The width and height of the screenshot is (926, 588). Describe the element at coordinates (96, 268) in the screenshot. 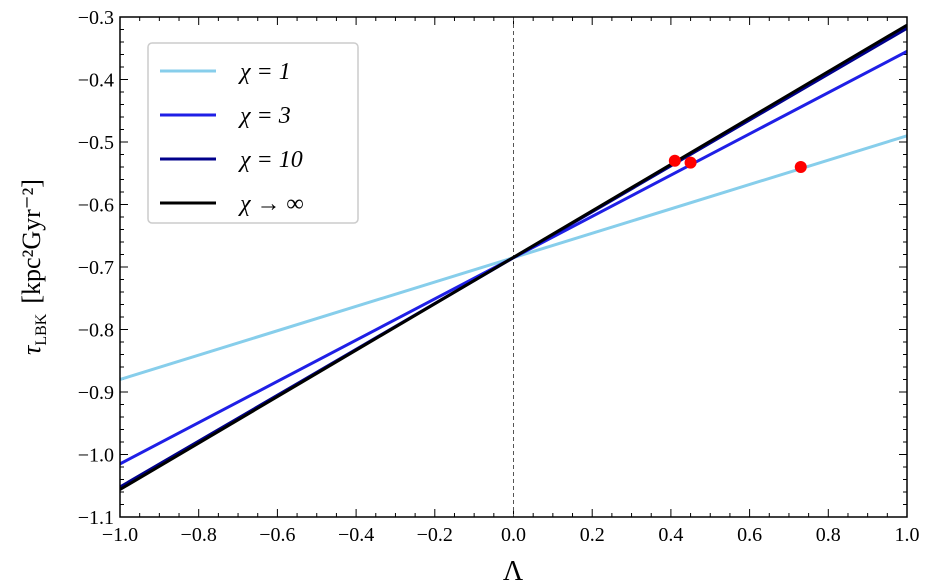

I see `y-tick-label: −0.7` at that location.